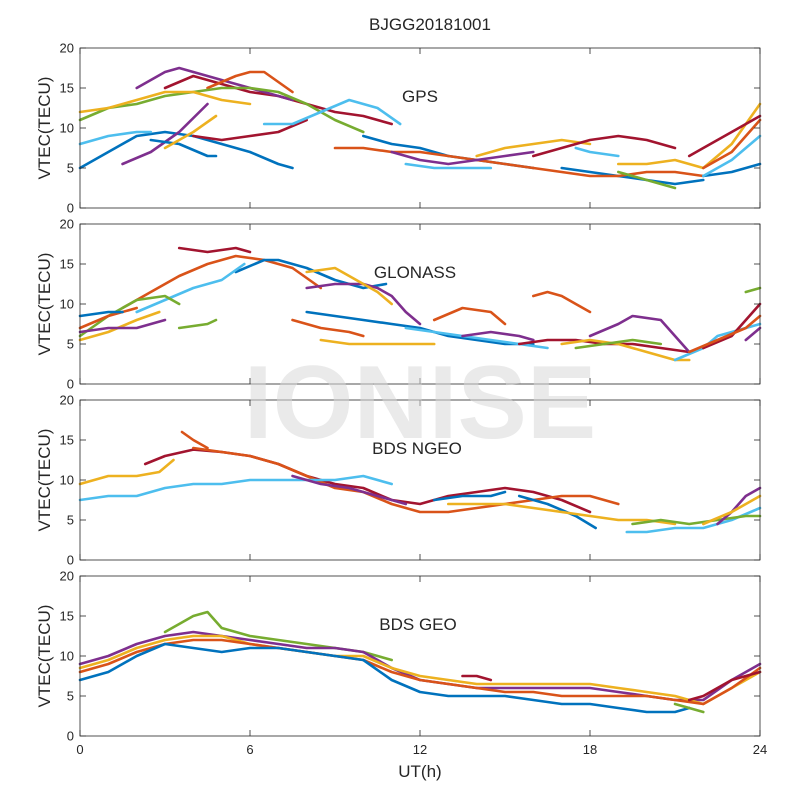 This screenshot has height=805, width=800. What do you see at coordinates (590, 749) in the screenshot?
I see `x-tick-label: 18` at bounding box center [590, 749].